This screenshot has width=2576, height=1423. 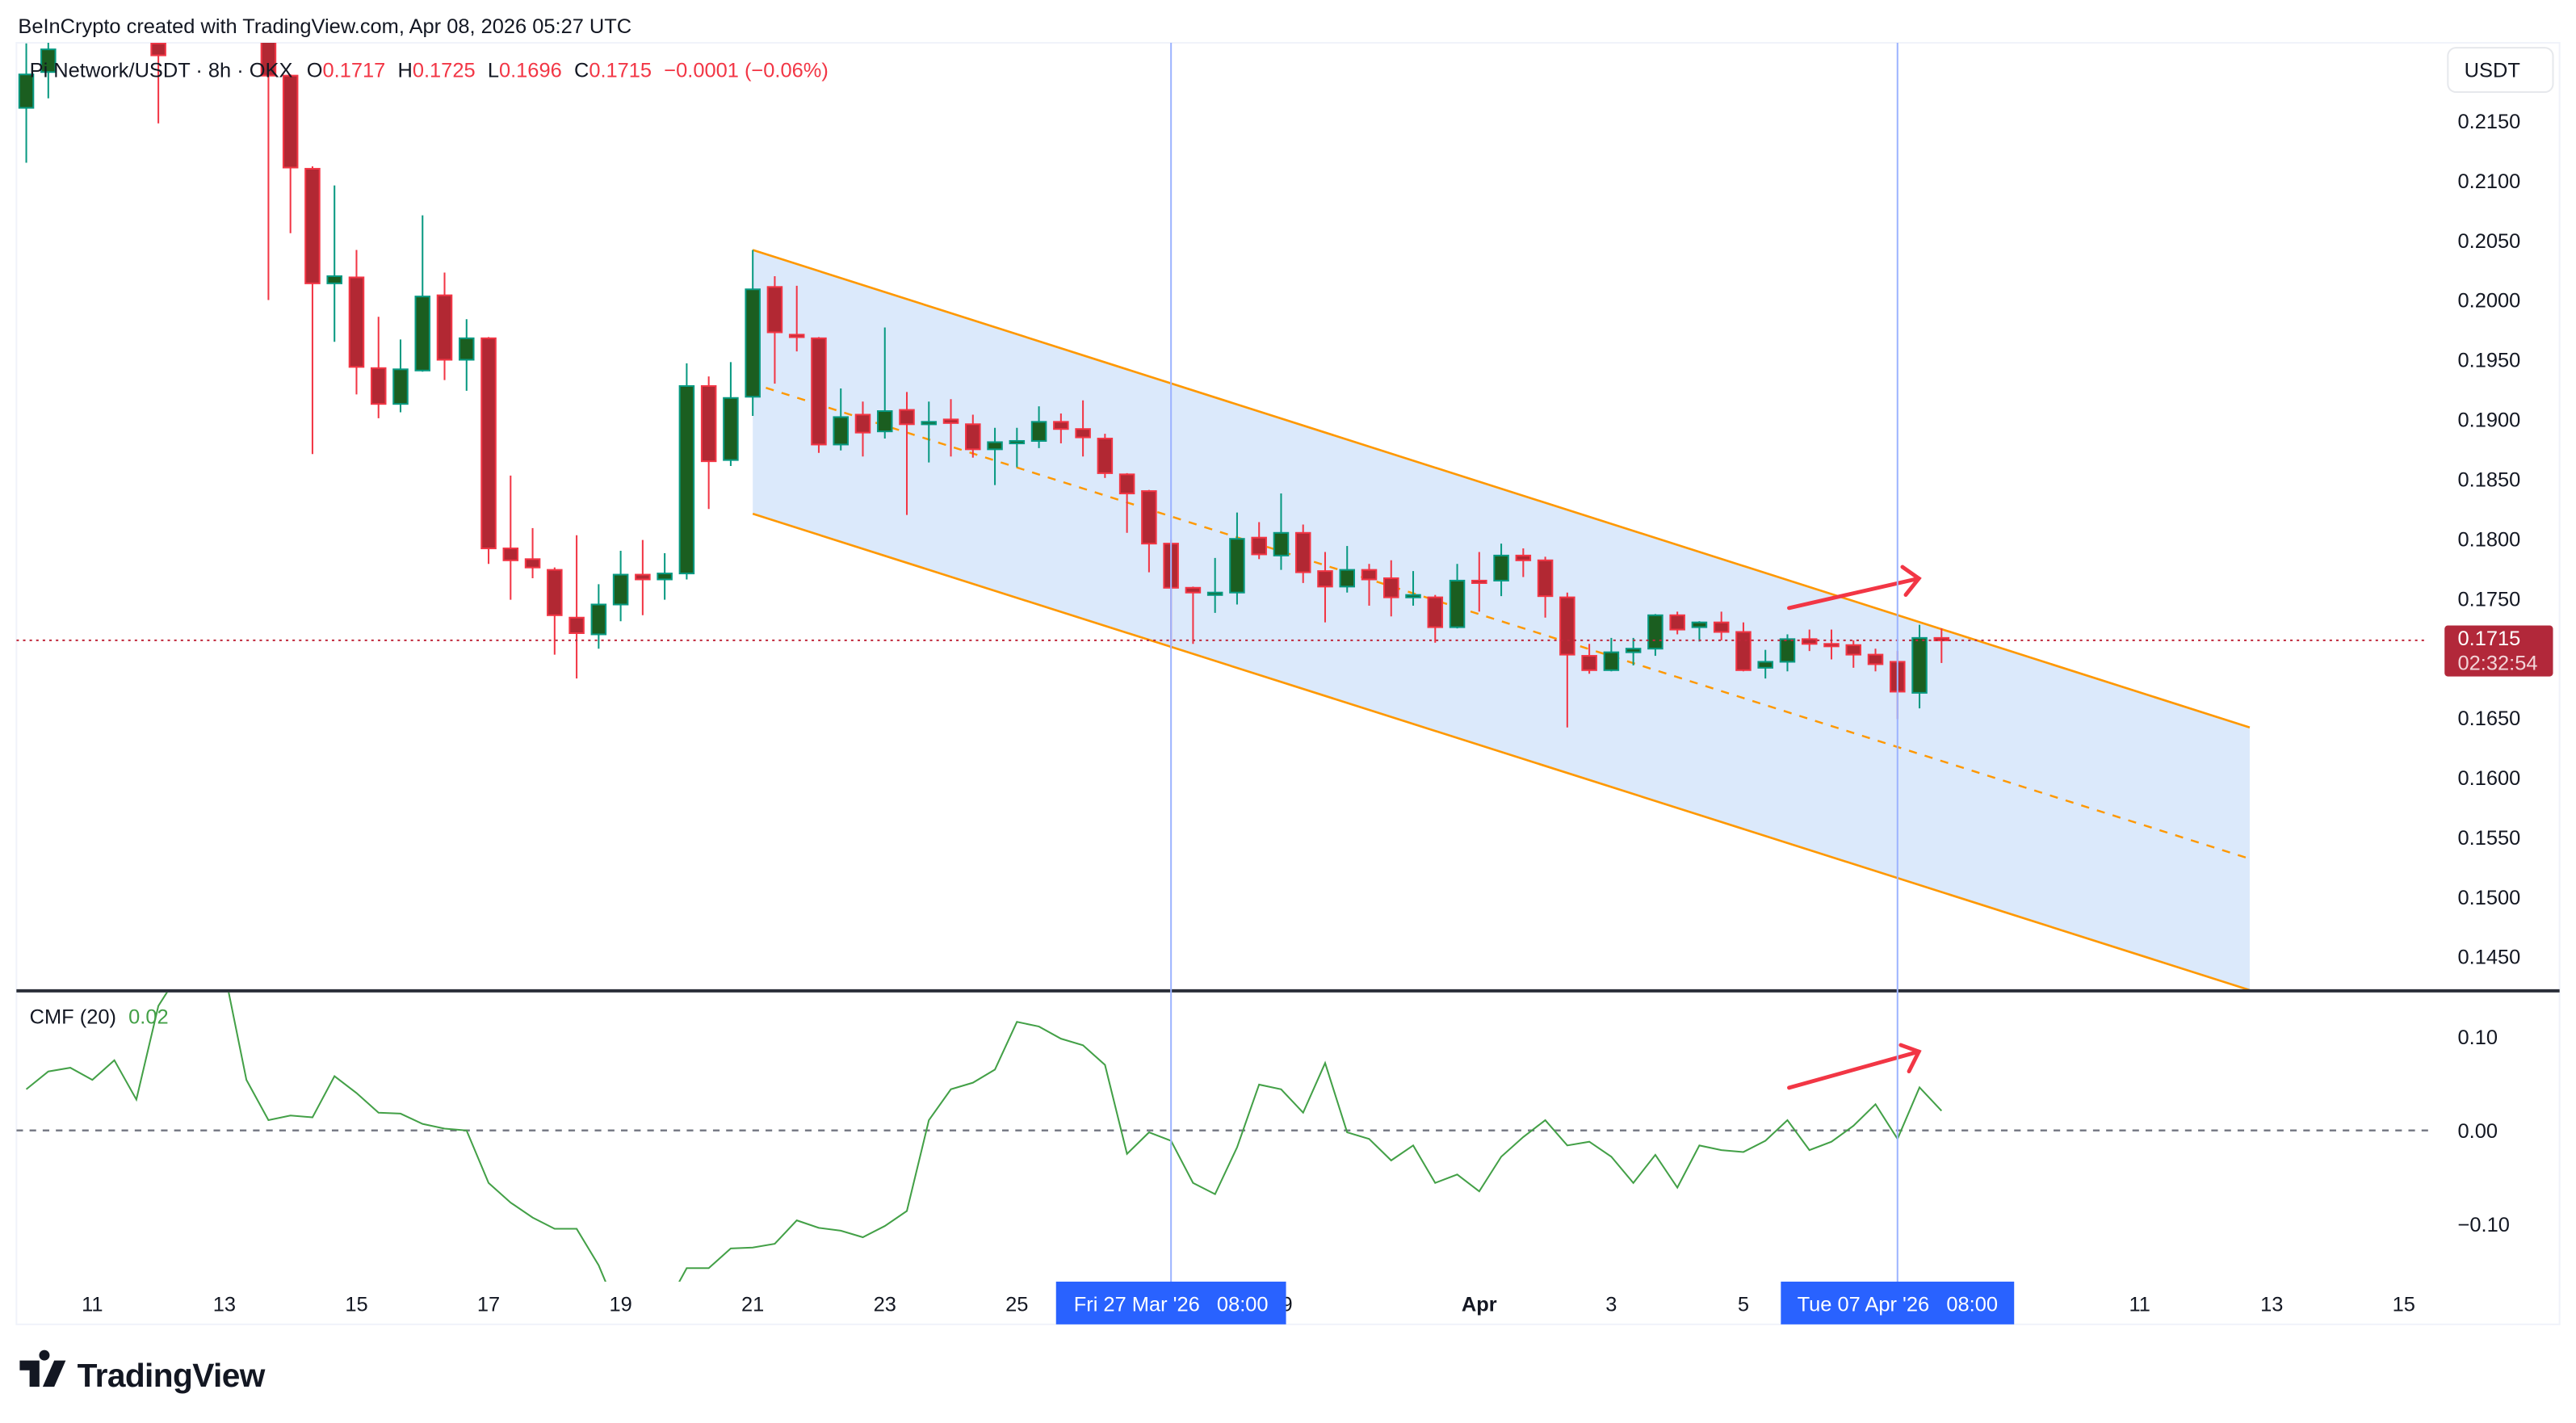 What do you see at coordinates (2489, 838) in the screenshot?
I see `price-axis-label: 0.1550` at bounding box center [2489, 838].